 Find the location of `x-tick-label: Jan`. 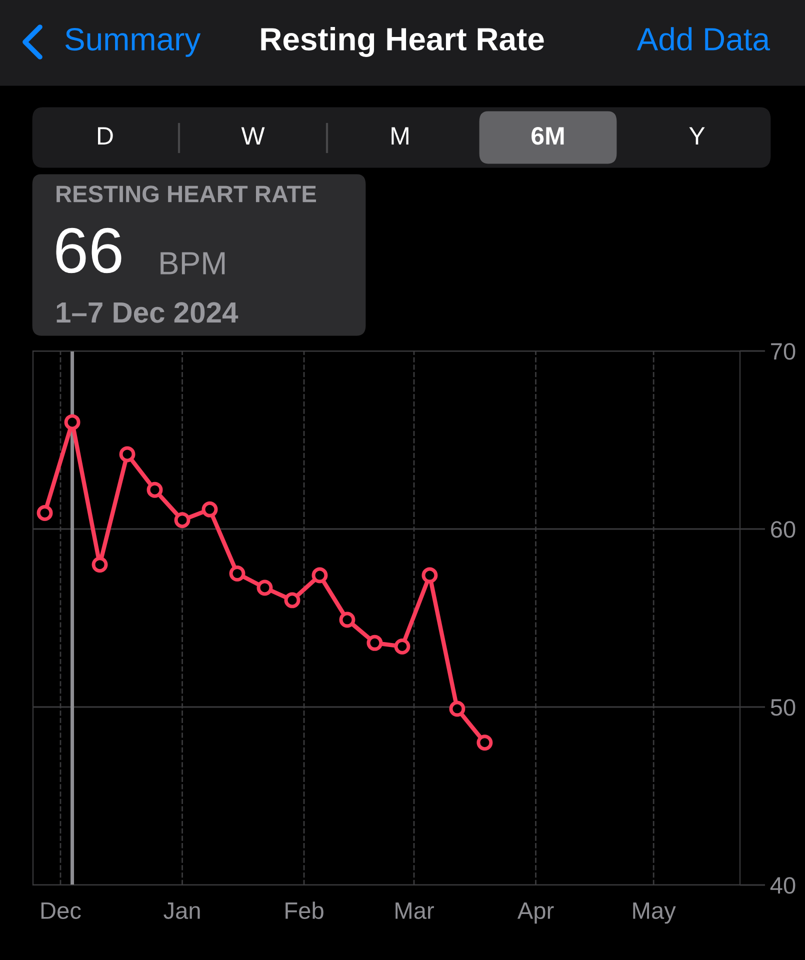

x-tick-label: Jan is located at coordinates (182, 911).